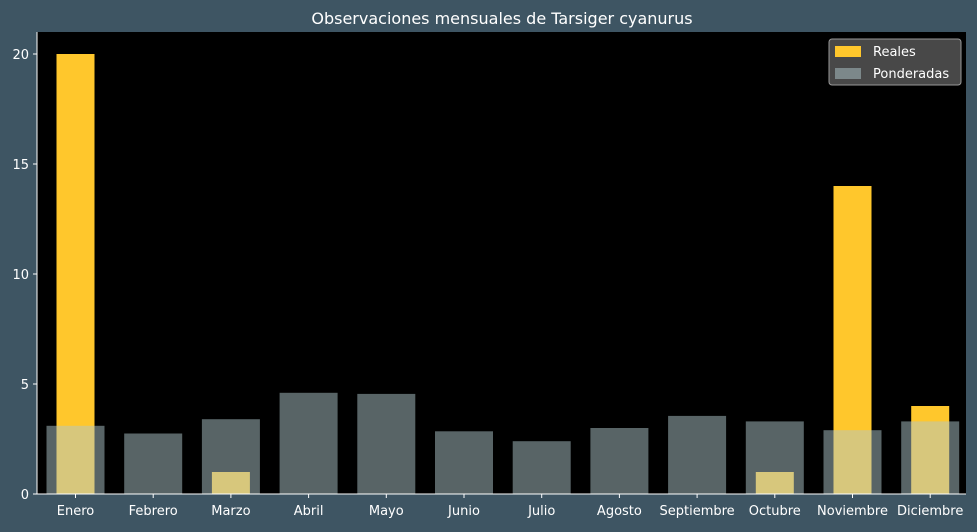  What do you see at coordinates (619, 461) in the screenshot?
I see `bar-ponderadas-agosto` at bounding box center [619, 461].